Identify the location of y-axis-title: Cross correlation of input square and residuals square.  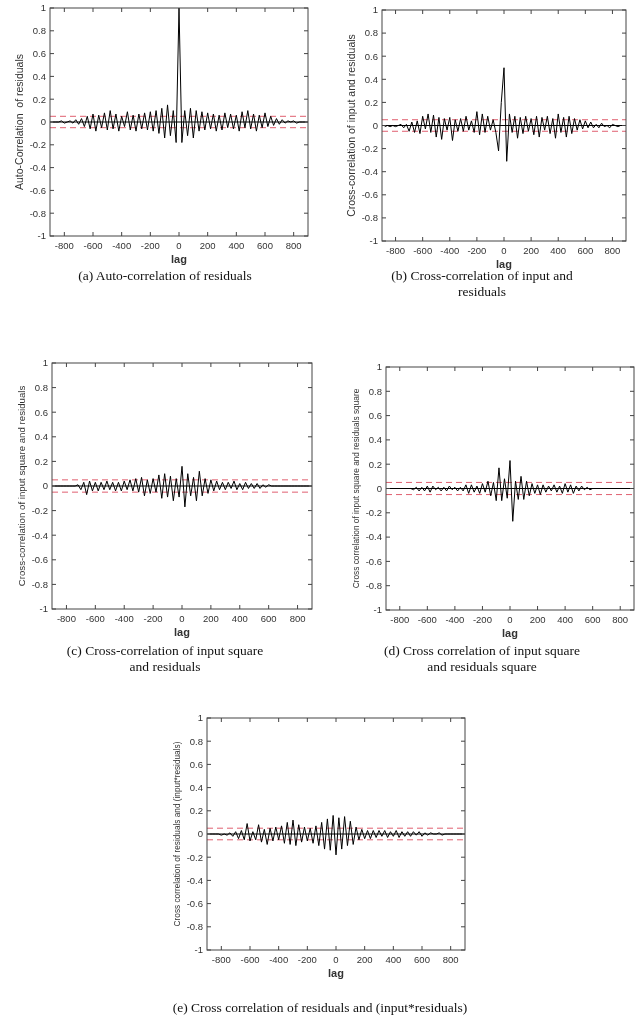
(356, 488).